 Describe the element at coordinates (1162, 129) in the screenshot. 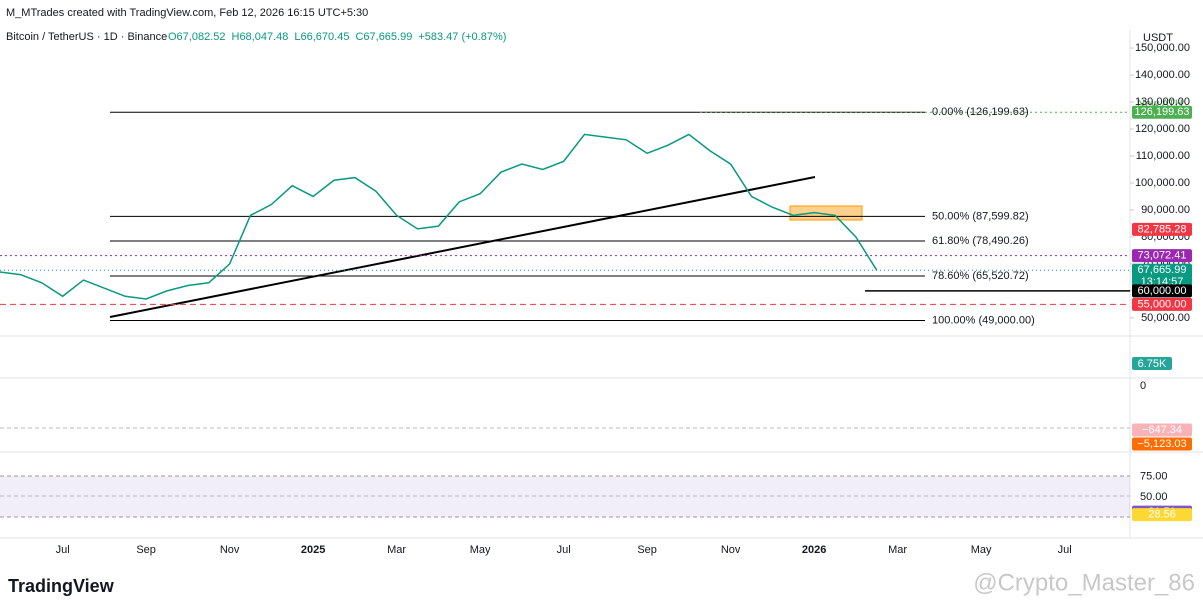

I see `y-tick-label: 120,000.00` at that location.